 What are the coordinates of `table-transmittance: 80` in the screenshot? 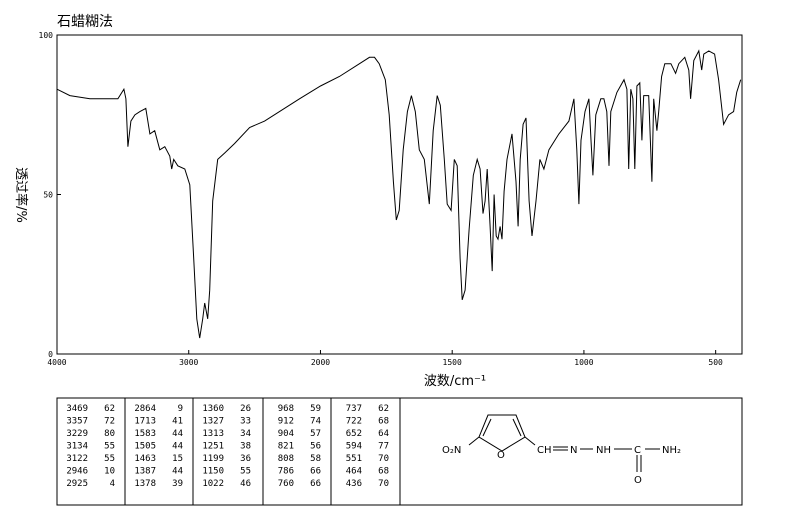 It's located at (109, 434).